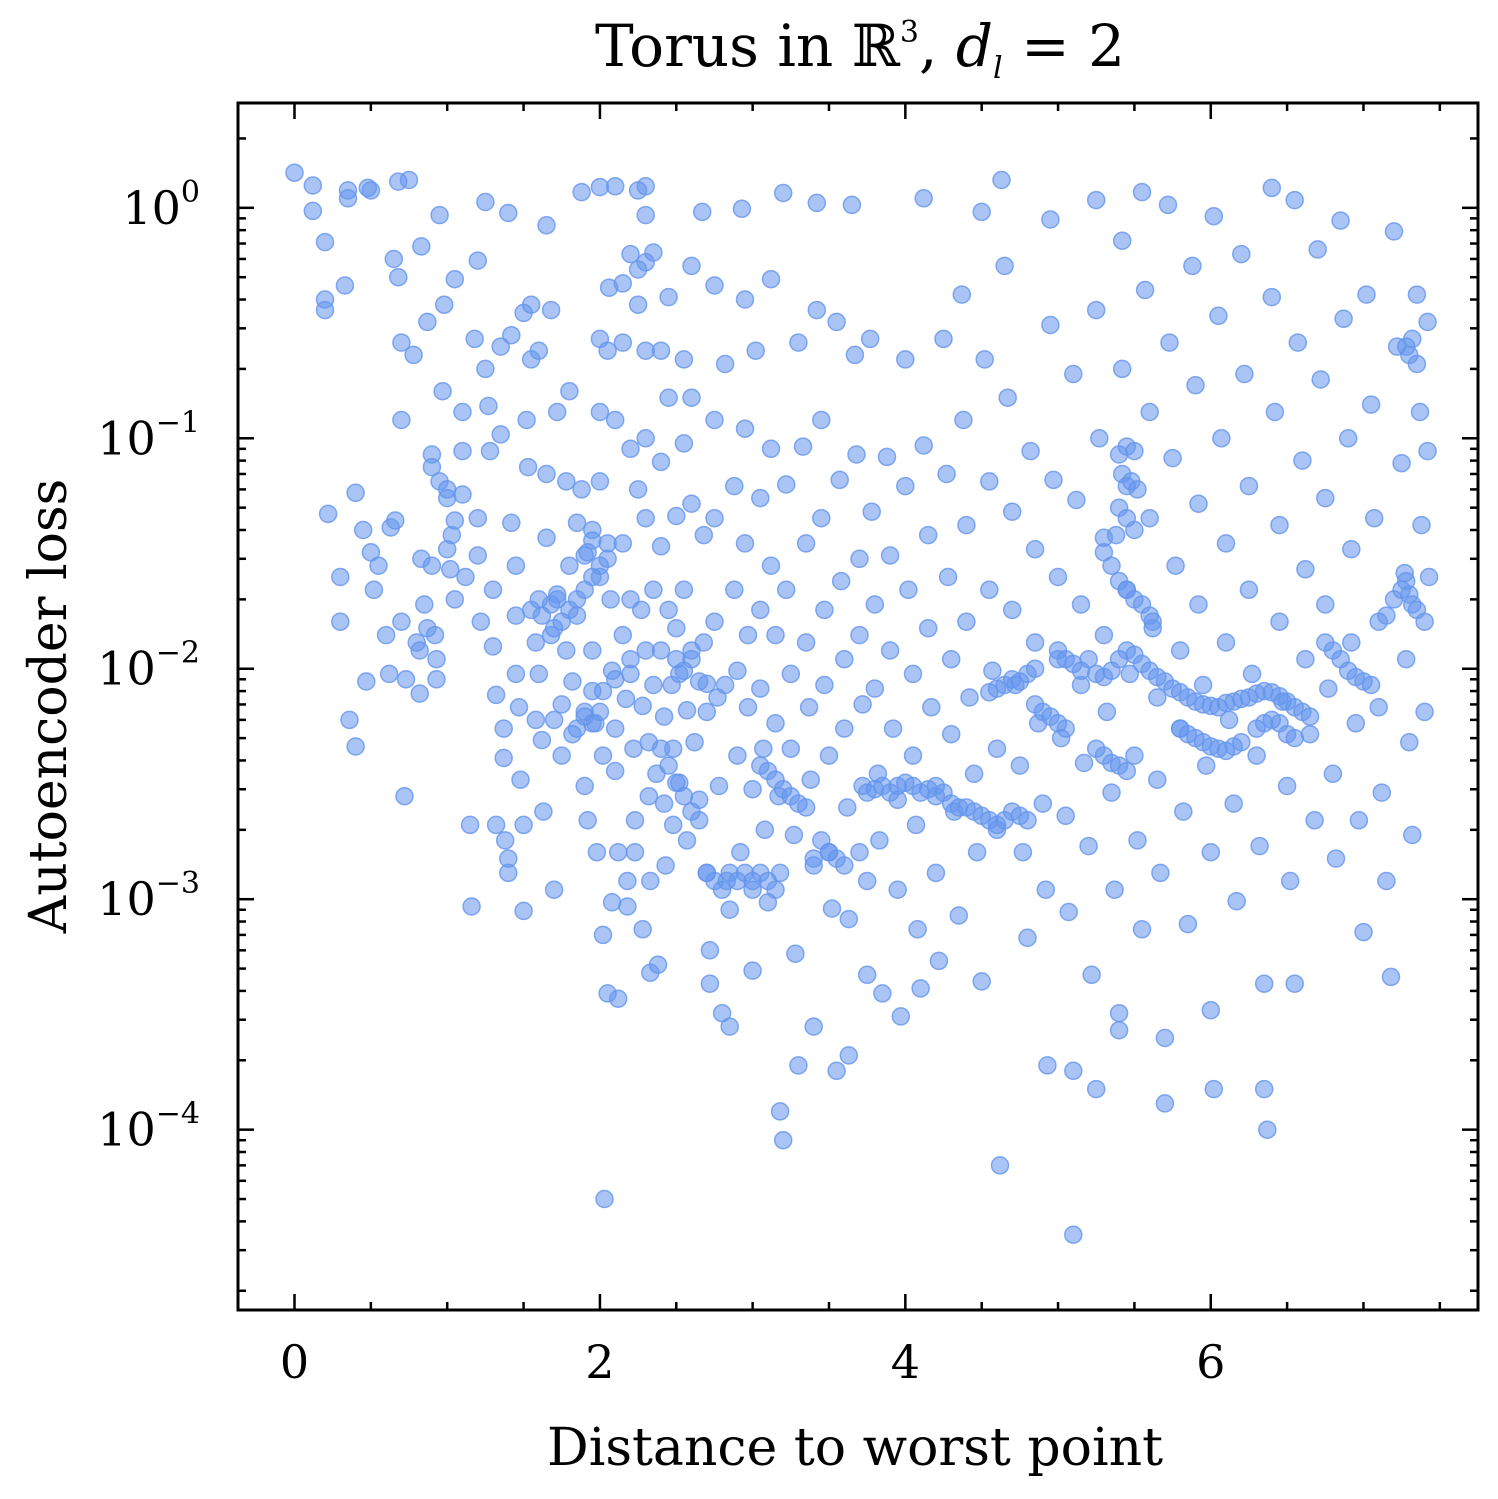 Image resolution: width=1498 pixels, height=1499 pixels. What do you see at coordinates (161, 205) in the screenshot?
I see `y-tick-label: 100` at bounding box center [161, 205].